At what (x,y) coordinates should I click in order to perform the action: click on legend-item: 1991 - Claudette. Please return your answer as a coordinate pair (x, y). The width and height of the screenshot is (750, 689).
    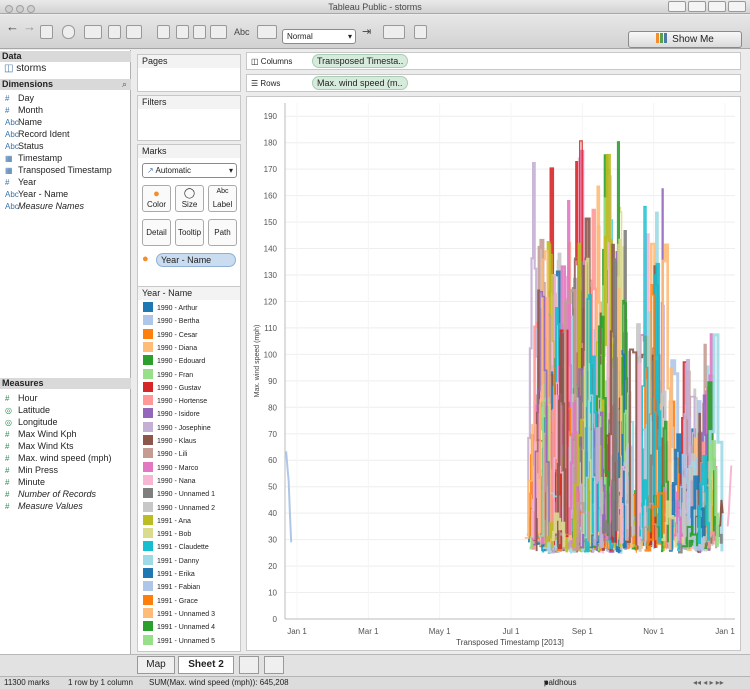
    Looking at the image, I should click on (176, 547).